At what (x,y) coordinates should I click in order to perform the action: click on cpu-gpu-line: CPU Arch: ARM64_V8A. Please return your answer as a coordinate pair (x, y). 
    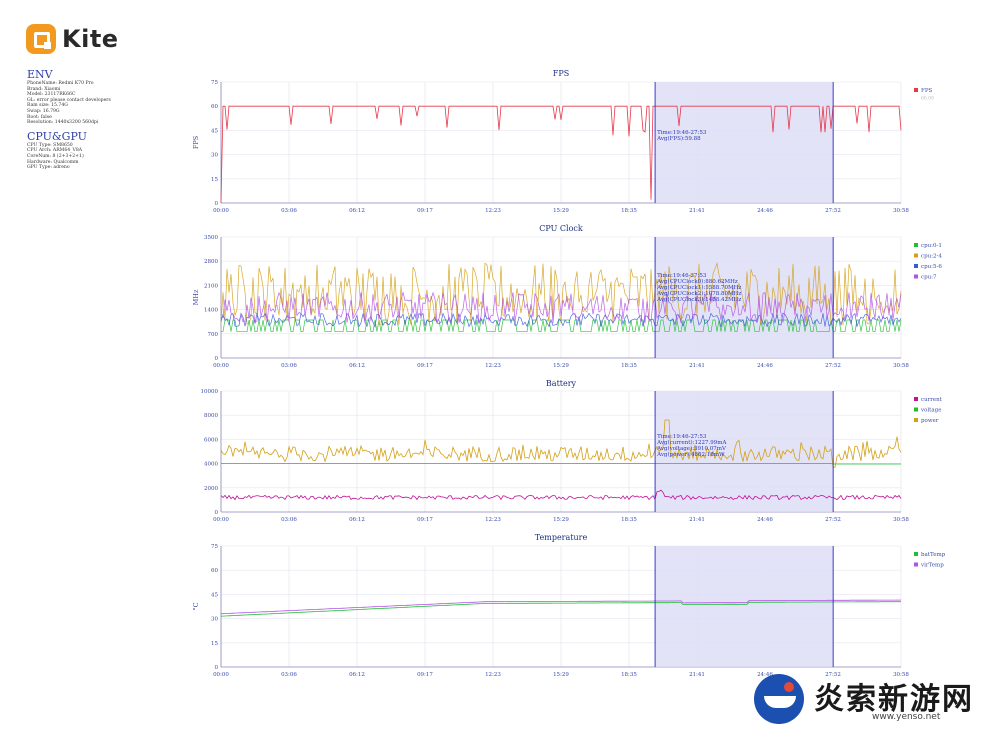
    Looking at the image, I should click on (55, 151).